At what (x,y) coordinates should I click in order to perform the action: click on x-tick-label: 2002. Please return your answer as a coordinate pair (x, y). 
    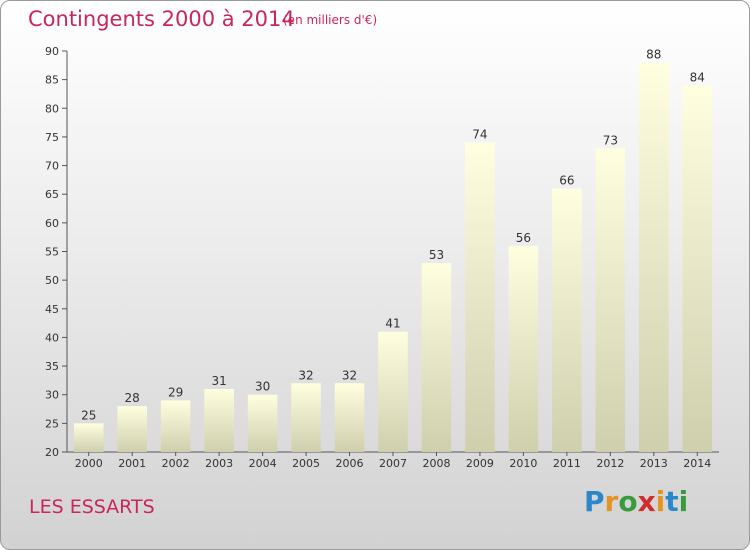
    Looking at the image, I should click on (176, 463).